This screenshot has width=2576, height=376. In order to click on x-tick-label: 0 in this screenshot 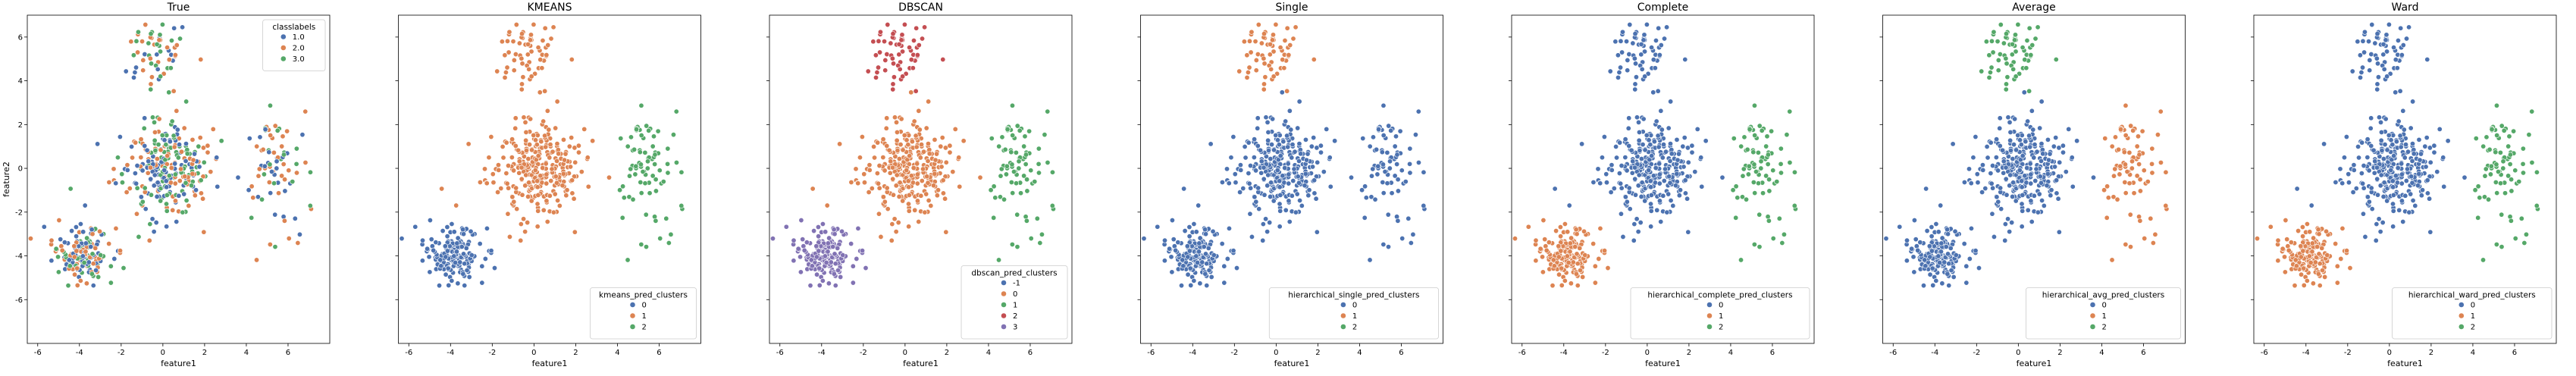, I will do `click(1276, 353)`.